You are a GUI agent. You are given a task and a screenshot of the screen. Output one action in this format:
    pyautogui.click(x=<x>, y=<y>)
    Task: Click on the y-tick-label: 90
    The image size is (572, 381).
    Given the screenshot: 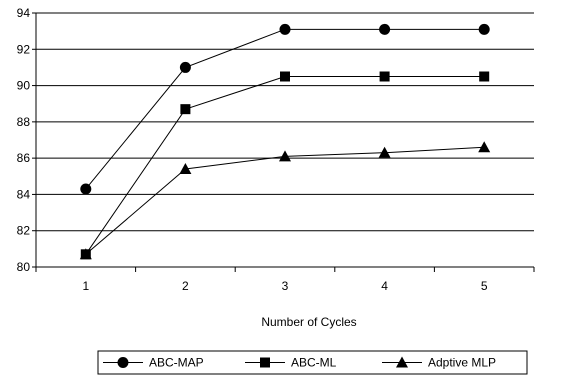 What is the action you would take?
    pyautogui.click(x=24, y=86)
    